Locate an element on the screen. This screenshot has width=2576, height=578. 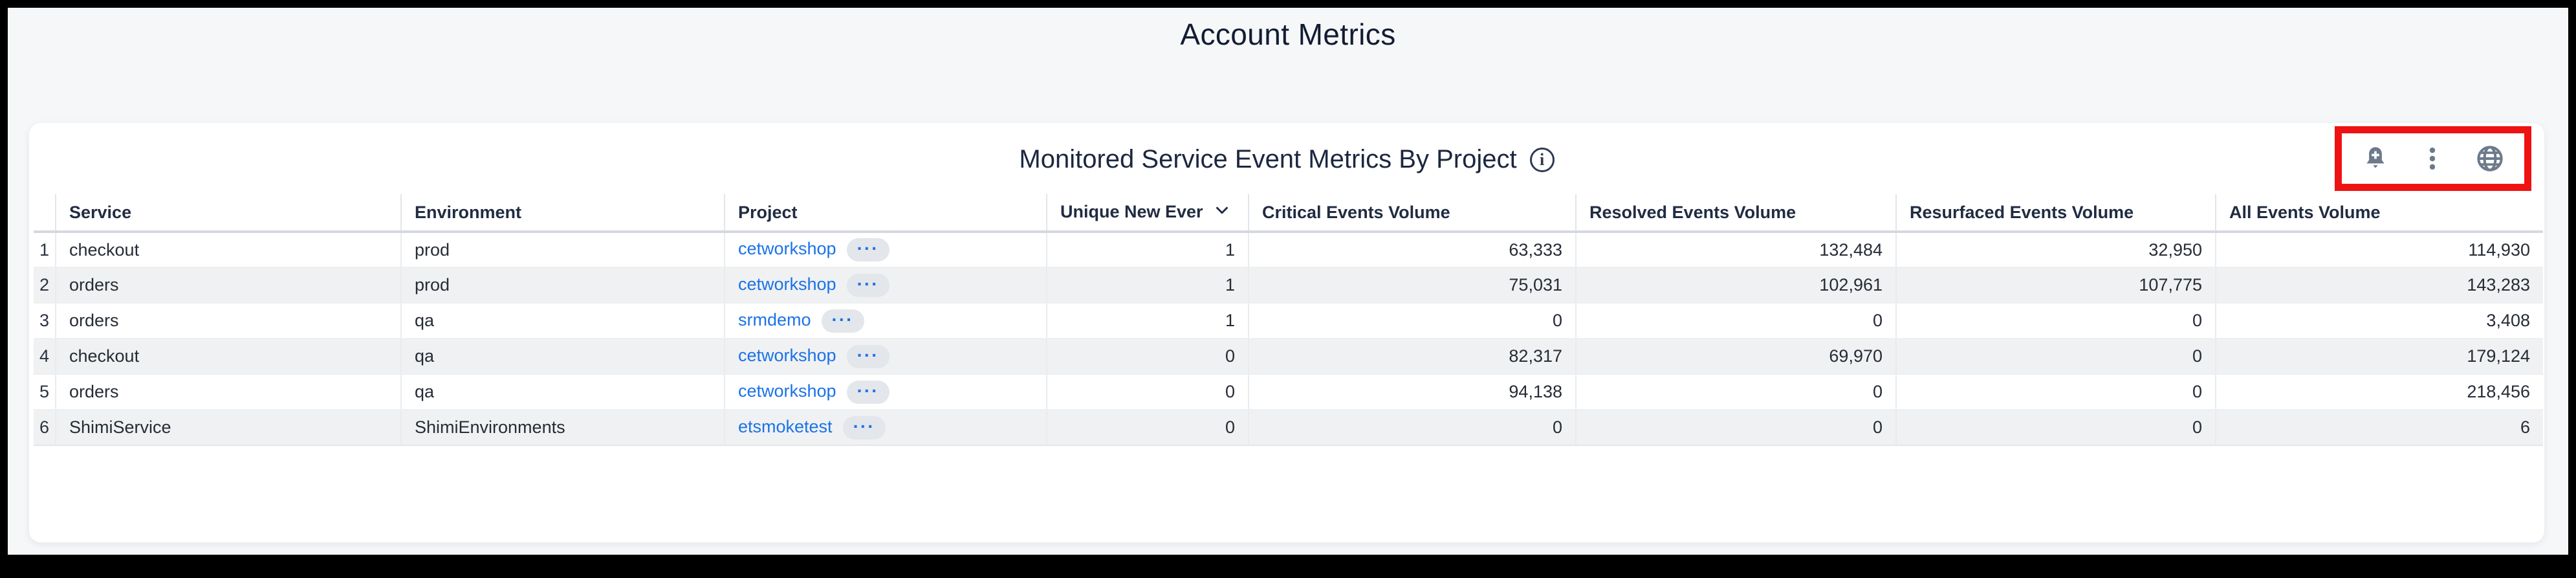
resolved-events-volume-cell: 69,970 is located at coordinates (1735, 357).